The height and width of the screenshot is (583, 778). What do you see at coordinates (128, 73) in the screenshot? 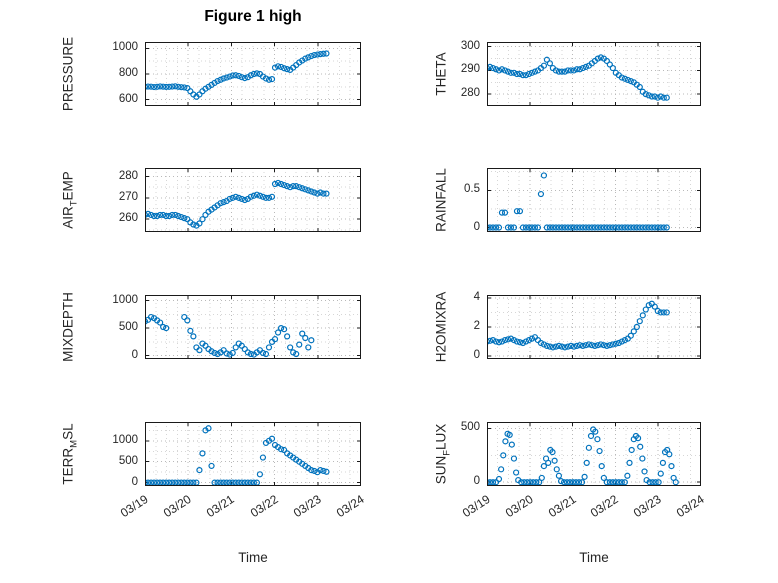
I see `y-tick-label: 800` at bounding box center [128, 73].